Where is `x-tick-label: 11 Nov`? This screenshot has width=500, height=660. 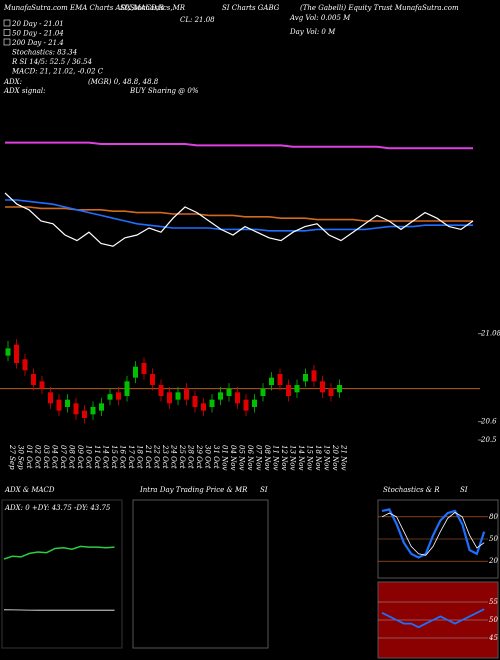
x-tick-label: 11 Nov is located at coordinates (276, 457).